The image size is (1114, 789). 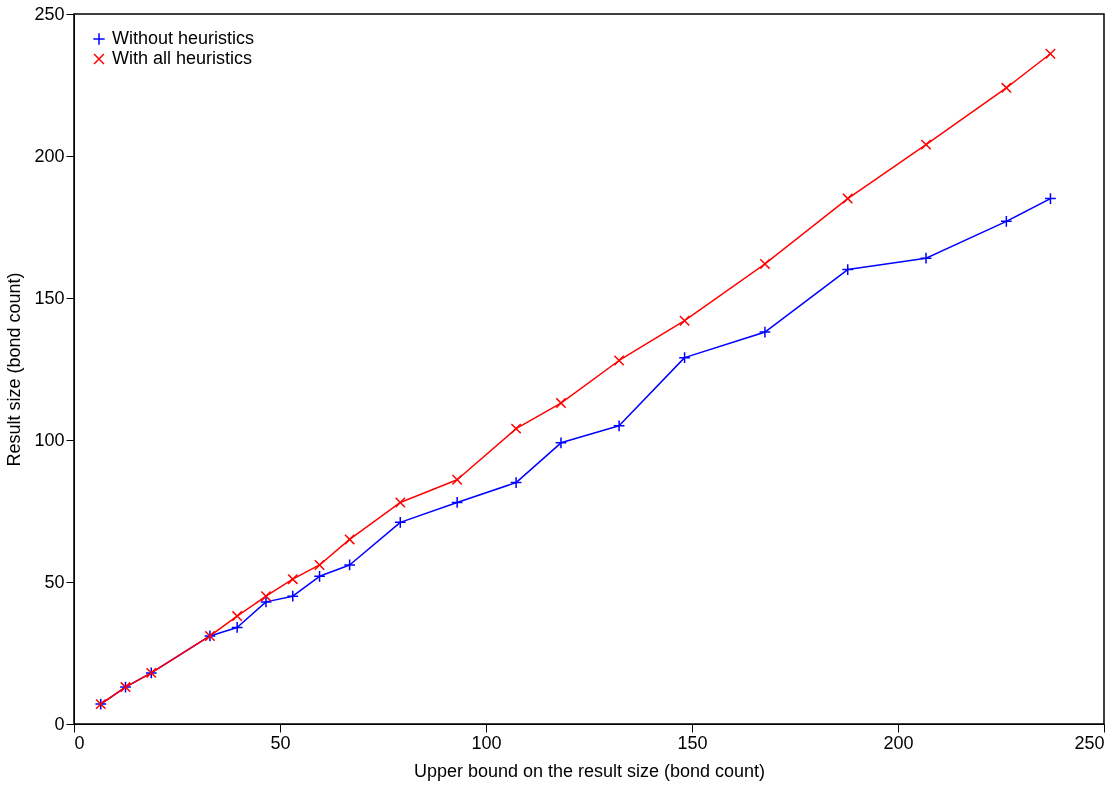 What do you see at coordinates (49, 155) in the screenshot?
I see `y-tick-label: 200` at bounding box center [49, 155].